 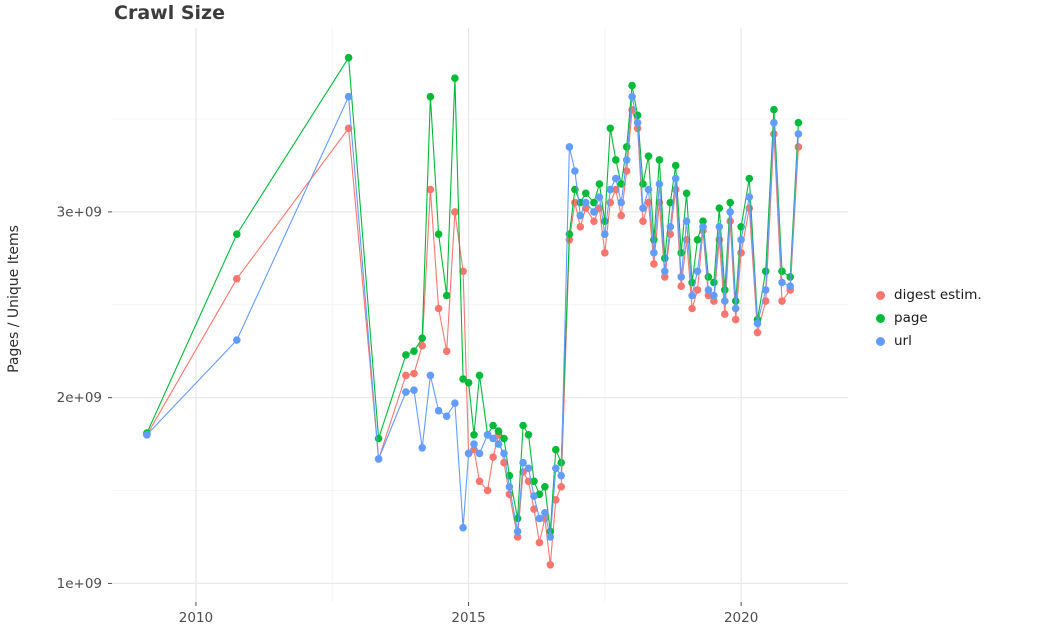 I want to click on x-tick-label: 2015, so click(x=468, y=618).